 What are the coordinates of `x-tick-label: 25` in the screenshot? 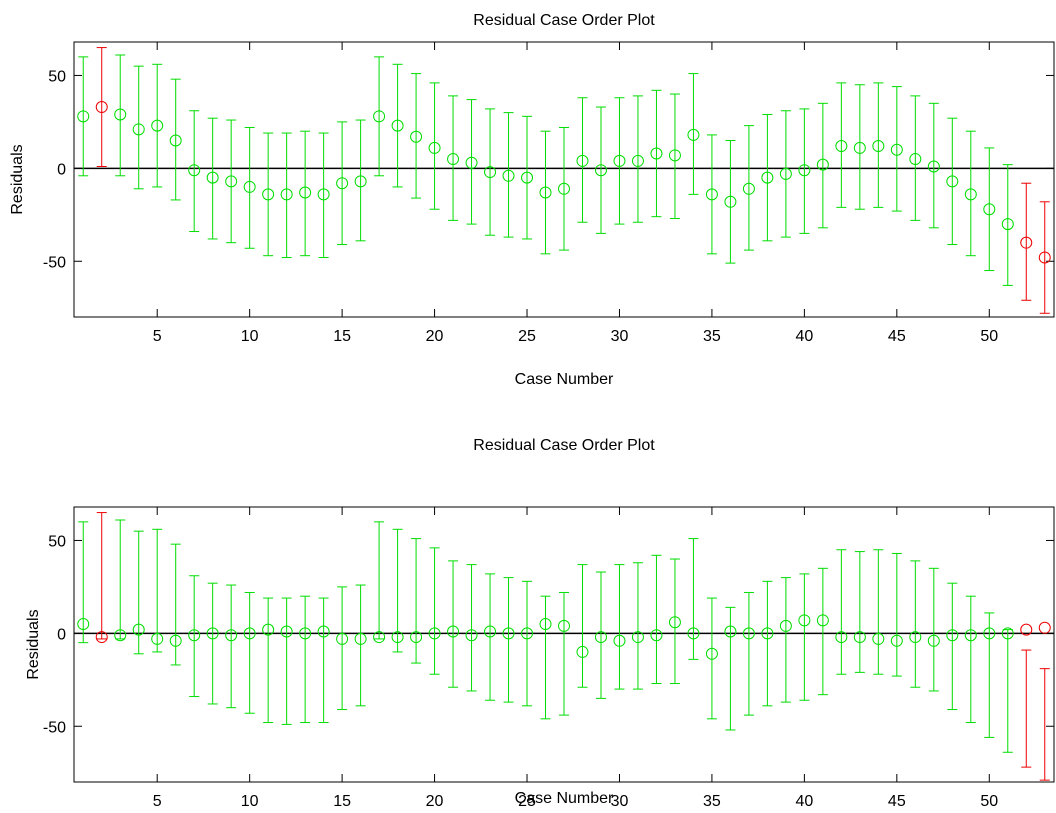 It's located at (527, 336).